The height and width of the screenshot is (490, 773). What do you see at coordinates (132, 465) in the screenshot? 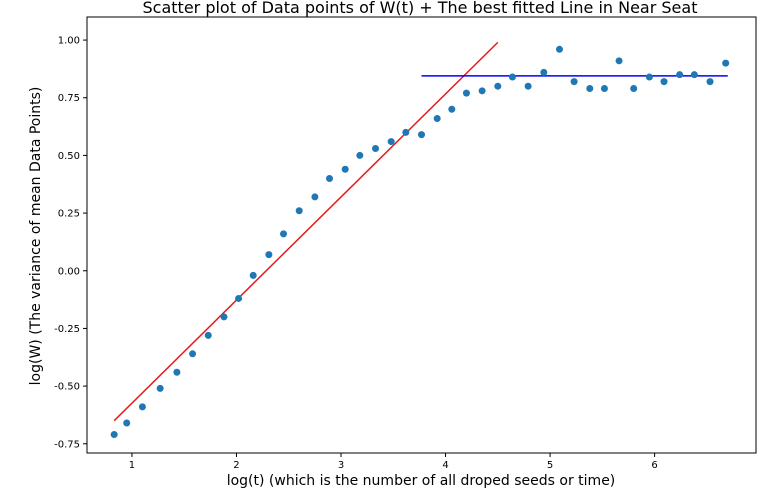
I see `x-tick-label: 1` at bounding box center [132, 465].